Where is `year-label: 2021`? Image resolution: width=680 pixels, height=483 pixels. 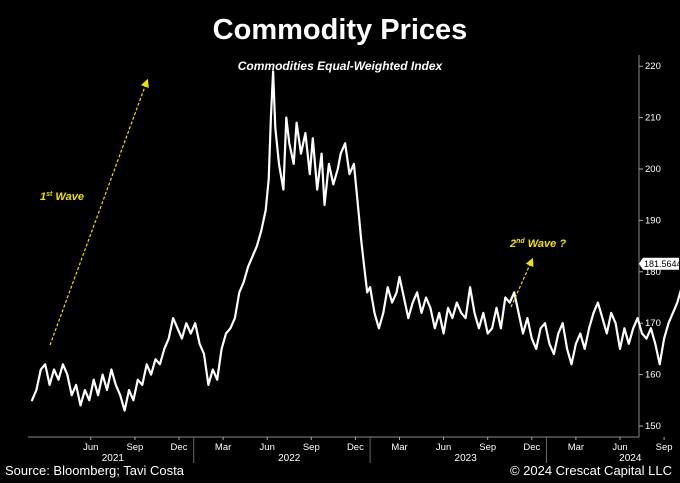 year-label: 2021 is located at coordinates (113, 458).